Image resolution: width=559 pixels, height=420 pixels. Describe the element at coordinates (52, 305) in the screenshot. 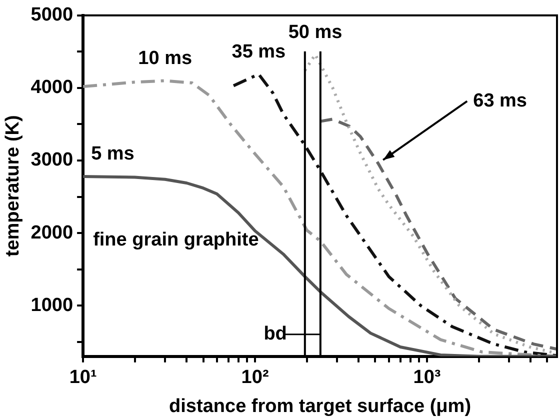

I see `y-tick-label: 1000` at that location.